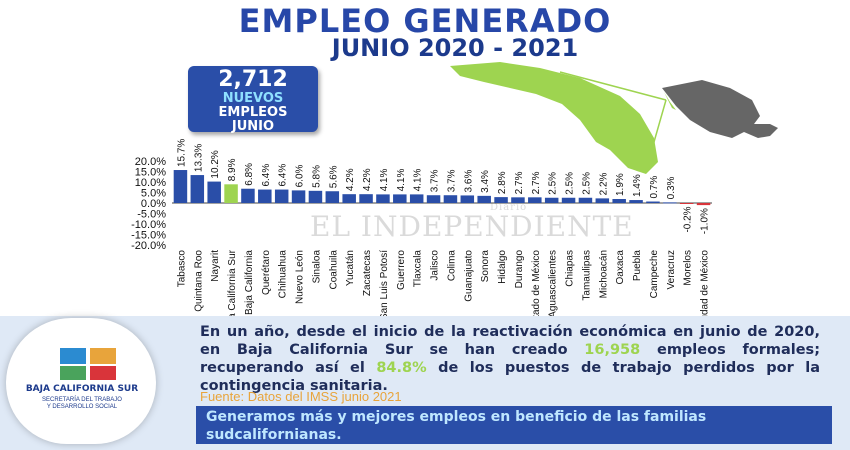 The height and width of the screenshot is (450, 850). Describe the element at coordinates (148, 246) in the screenshot. I see `y-tick-label: -20.0%` at that location.